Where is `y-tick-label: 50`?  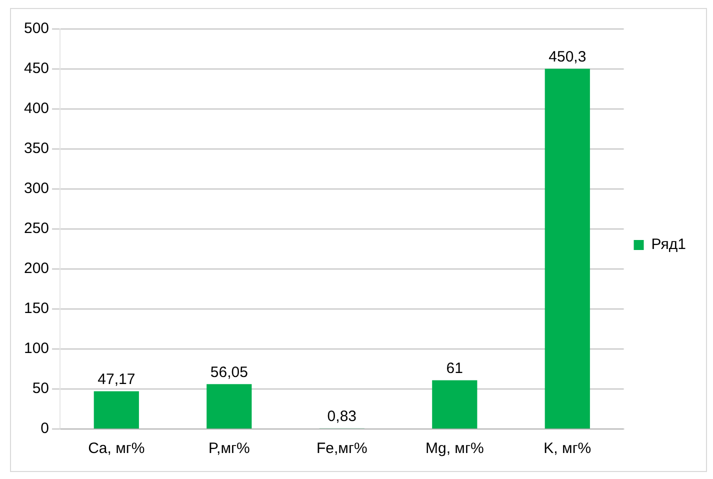
y-tick-label: 50 is located at coordinates (41, 389).